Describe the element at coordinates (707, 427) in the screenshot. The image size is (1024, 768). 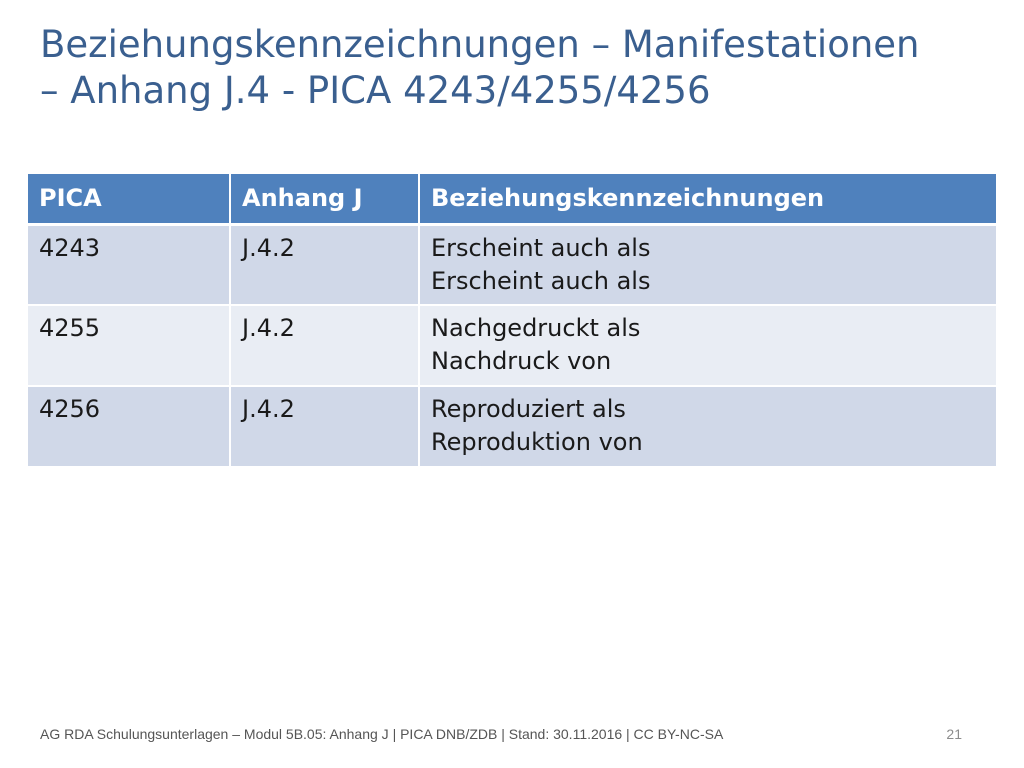
I see `cell-relationship: Reproduziert als Reproduktion von` at that location.